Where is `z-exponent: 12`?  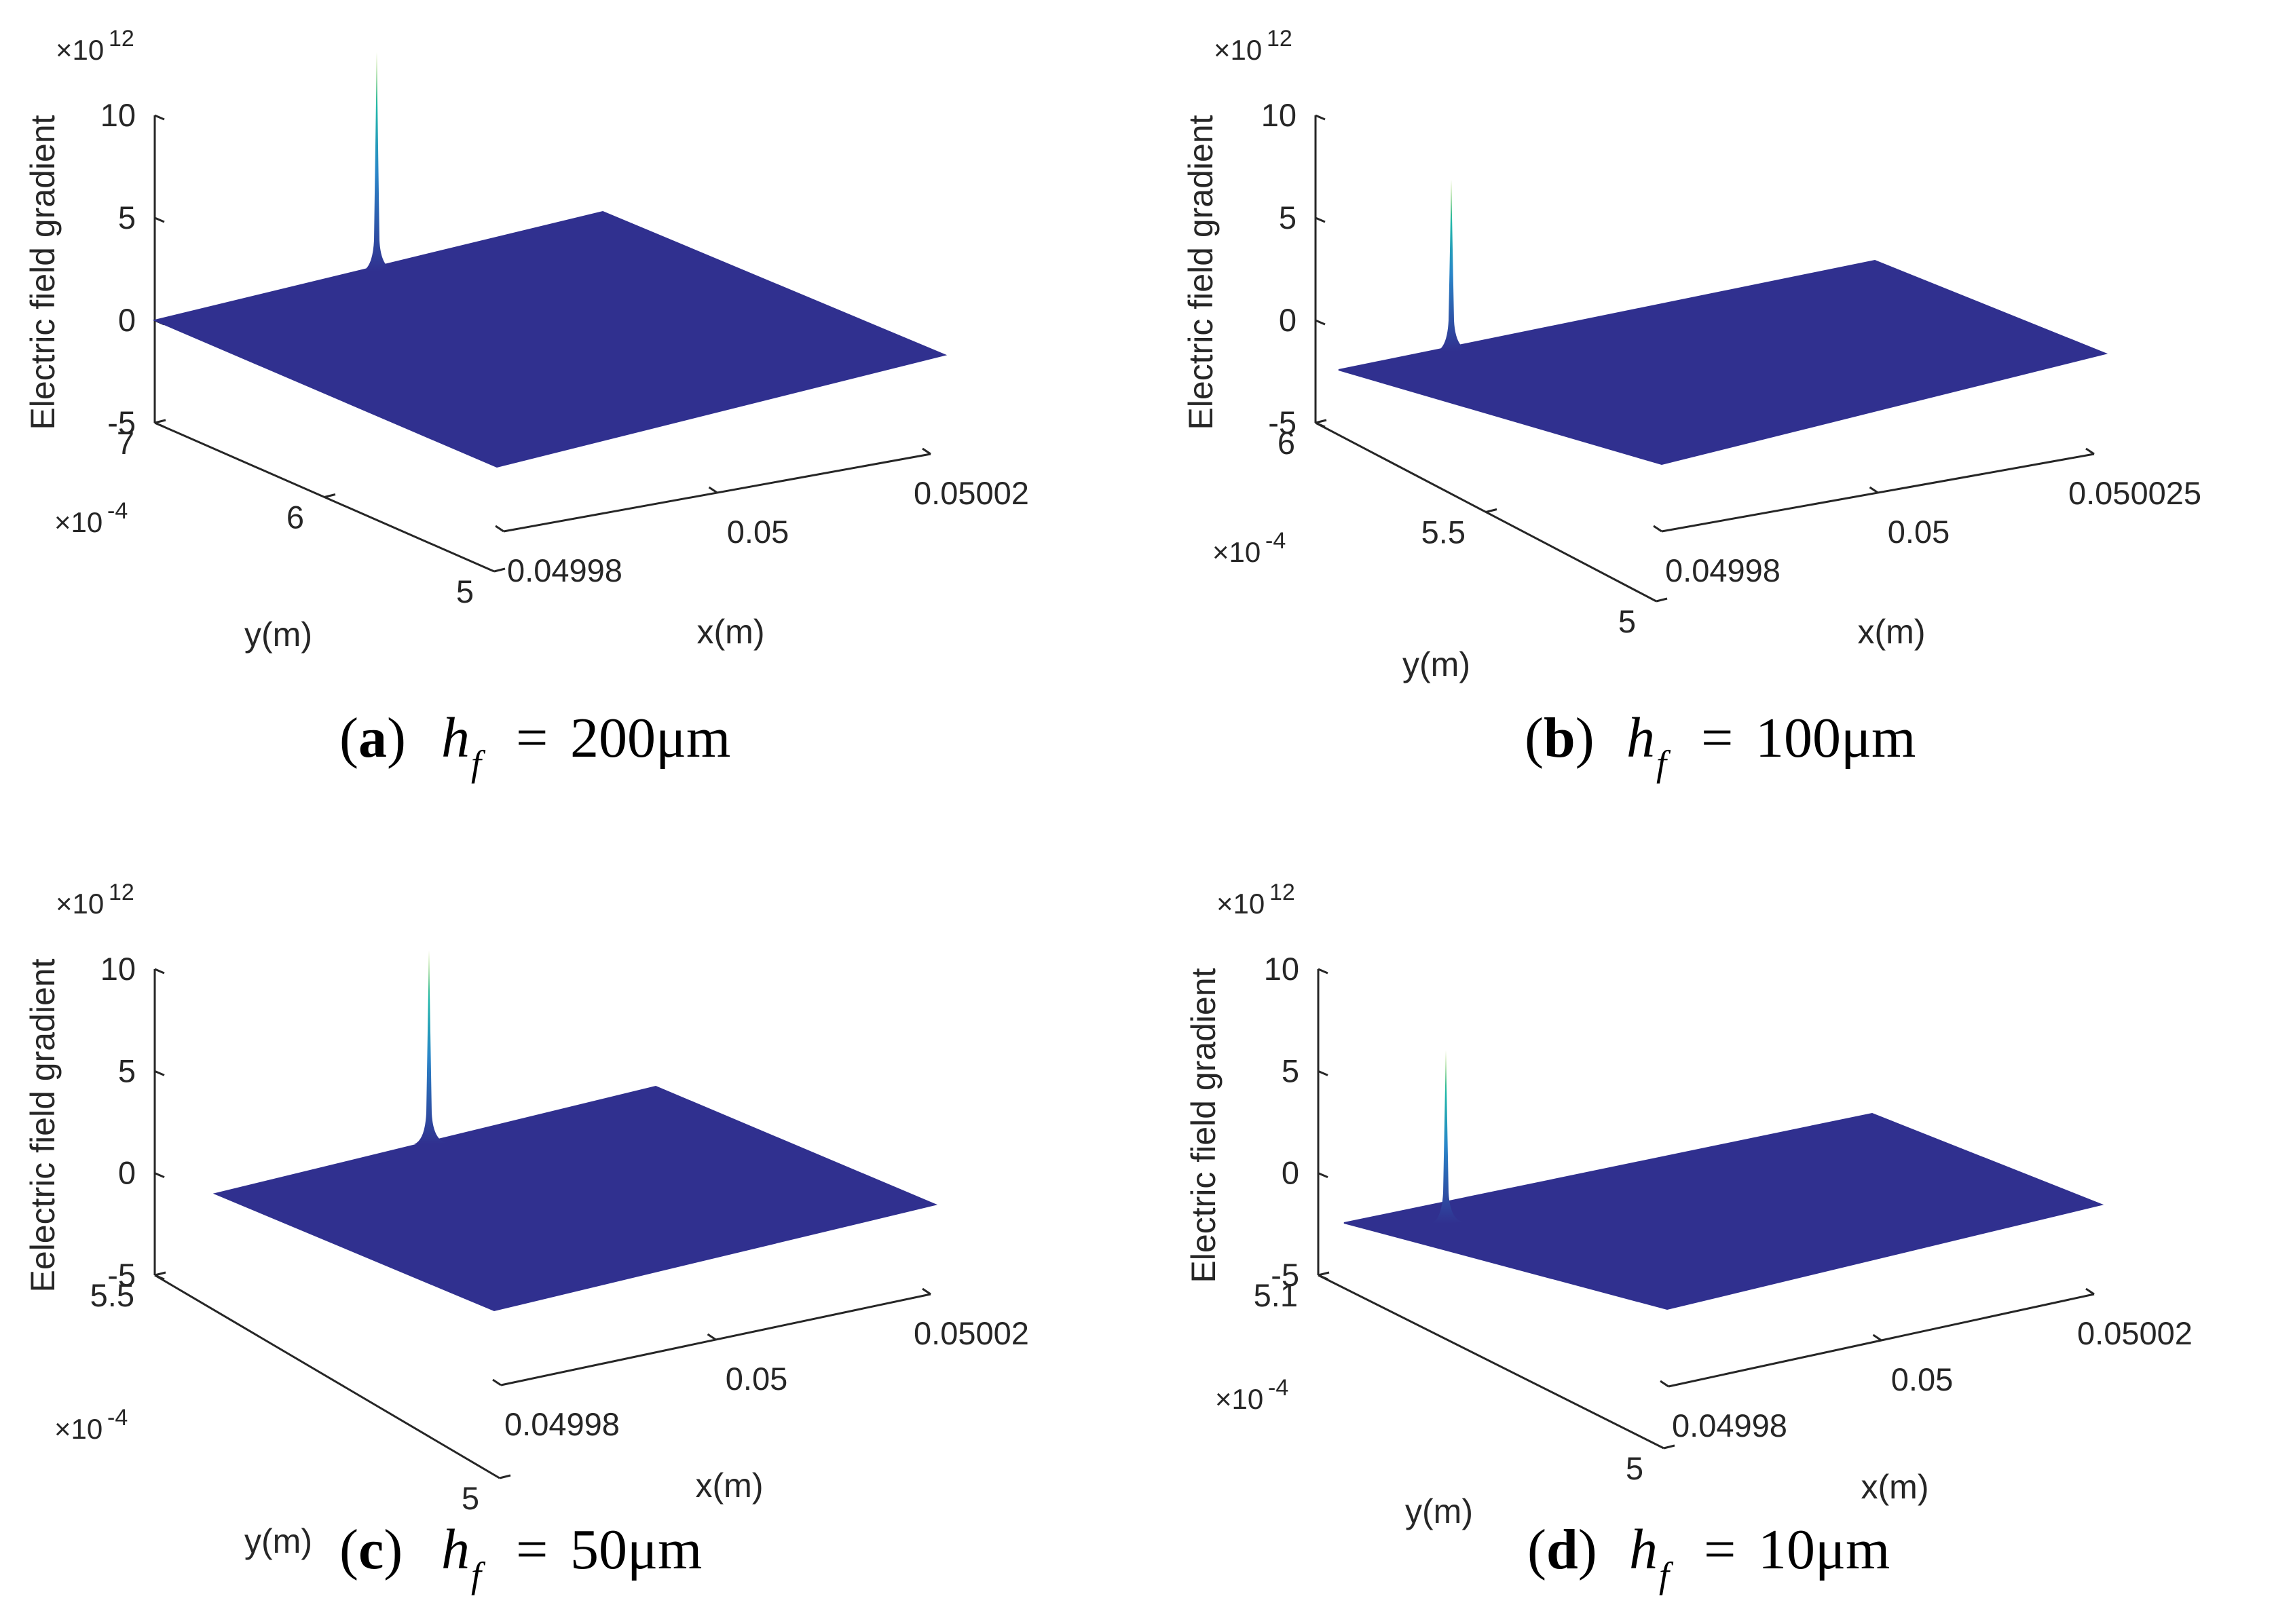
z-exponent: 12 is located at coordinates (1282, 892).